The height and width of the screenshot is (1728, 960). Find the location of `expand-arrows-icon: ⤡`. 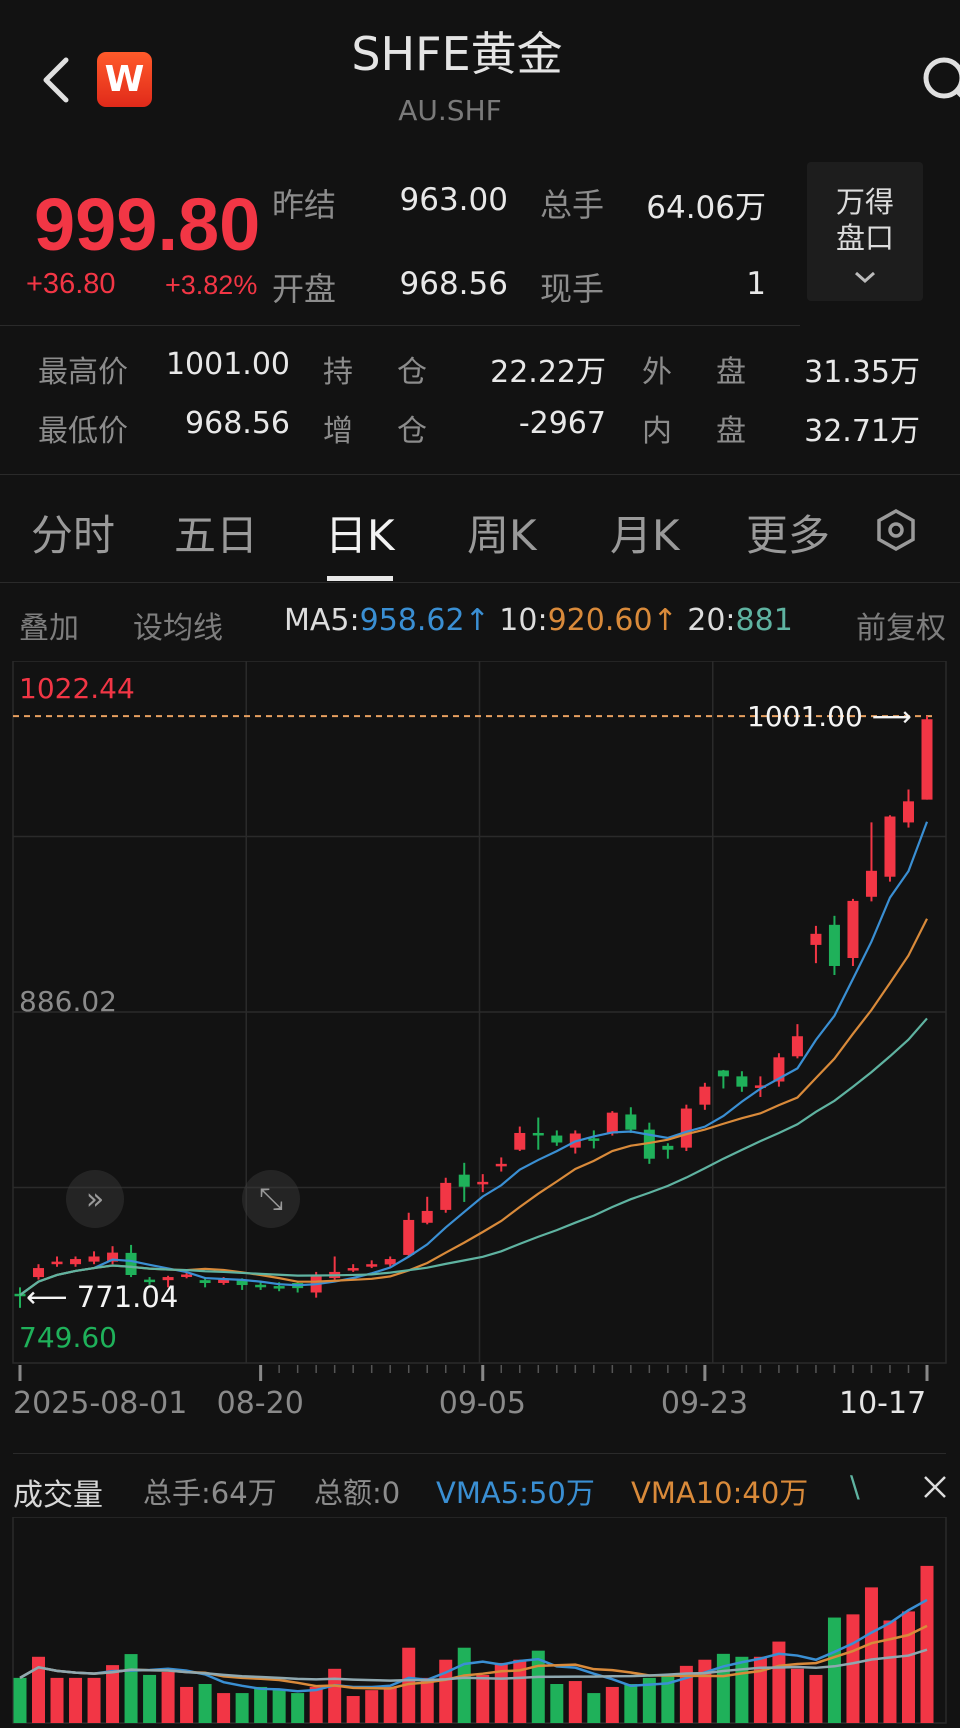

expand-arrows-icon: ⤡ is located at coordinates (271, 1199).